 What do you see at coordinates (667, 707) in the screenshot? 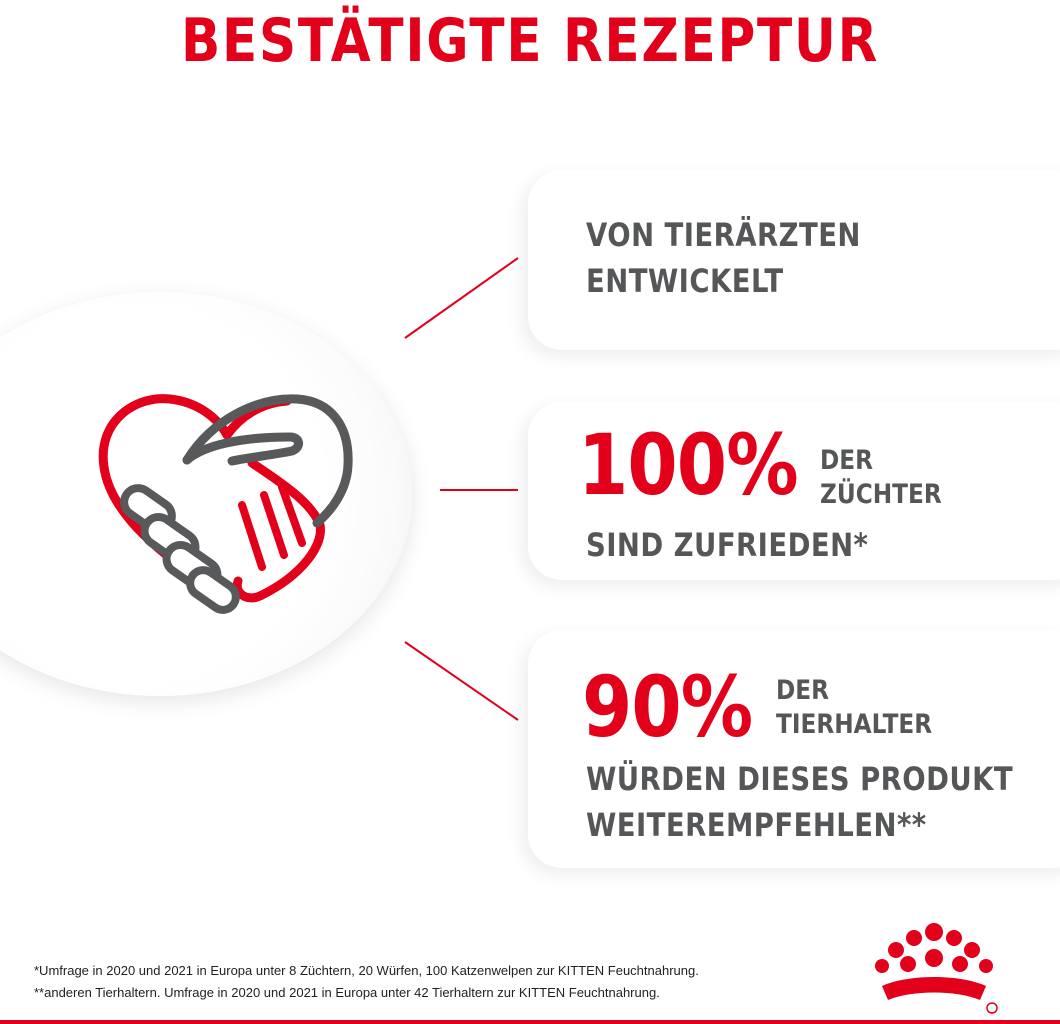
I see `card3-percent: 90%` at bounding box center [667, 707].